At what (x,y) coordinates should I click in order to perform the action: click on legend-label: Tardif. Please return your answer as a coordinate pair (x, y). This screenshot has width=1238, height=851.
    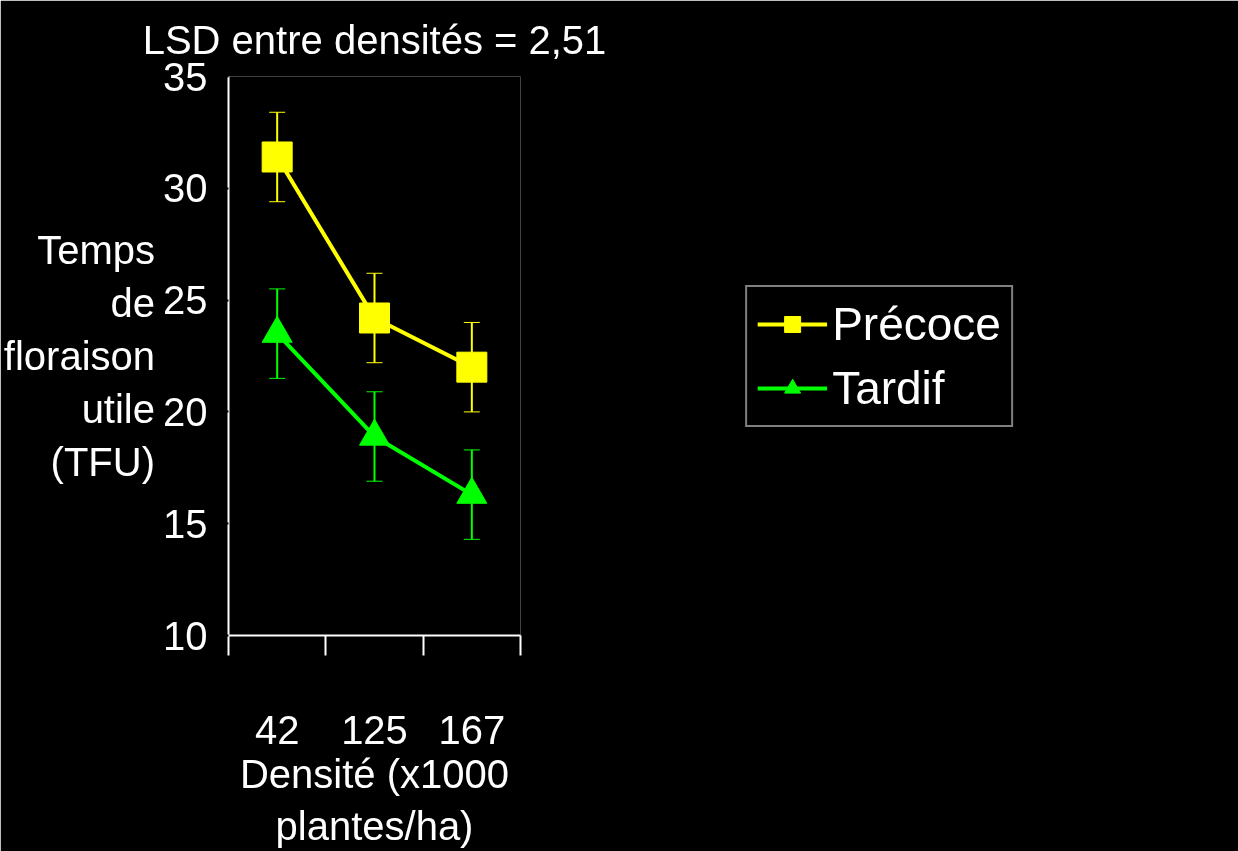
    Looking at the image, I should click on (888, 387).